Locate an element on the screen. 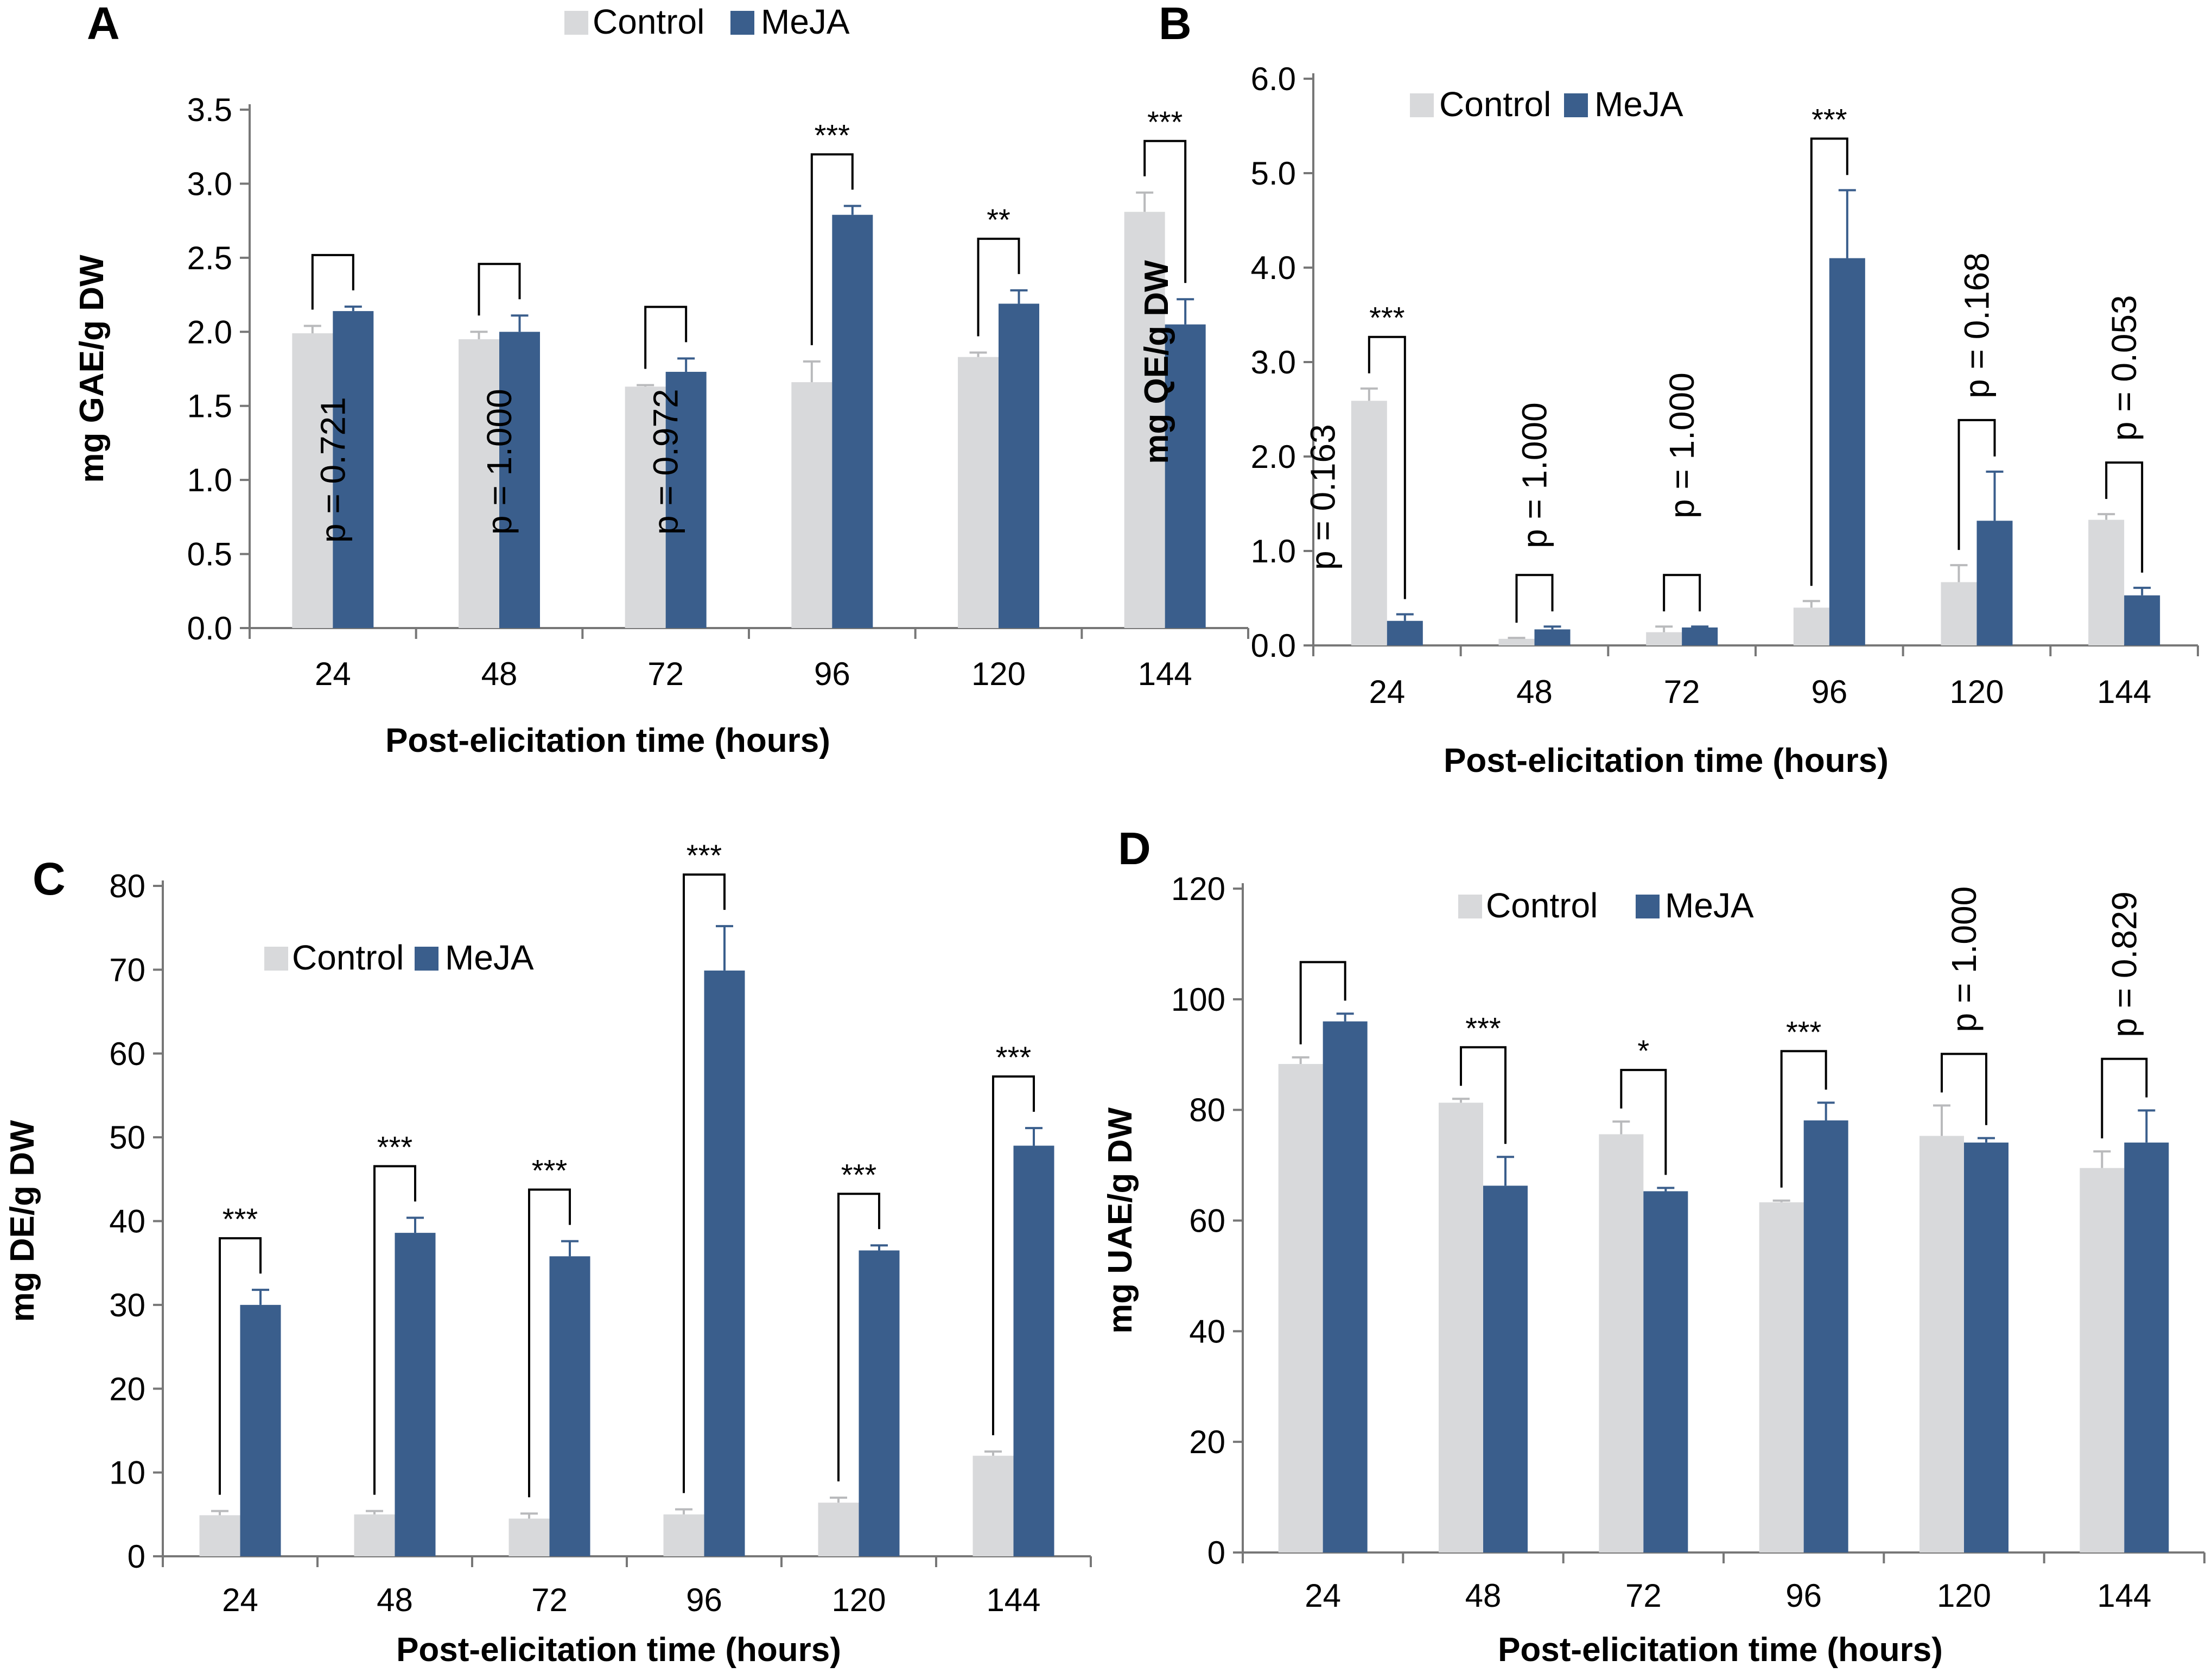 The image size is (2212, 1673). x-tick-label: 72 is located at coordinates (665, 674).